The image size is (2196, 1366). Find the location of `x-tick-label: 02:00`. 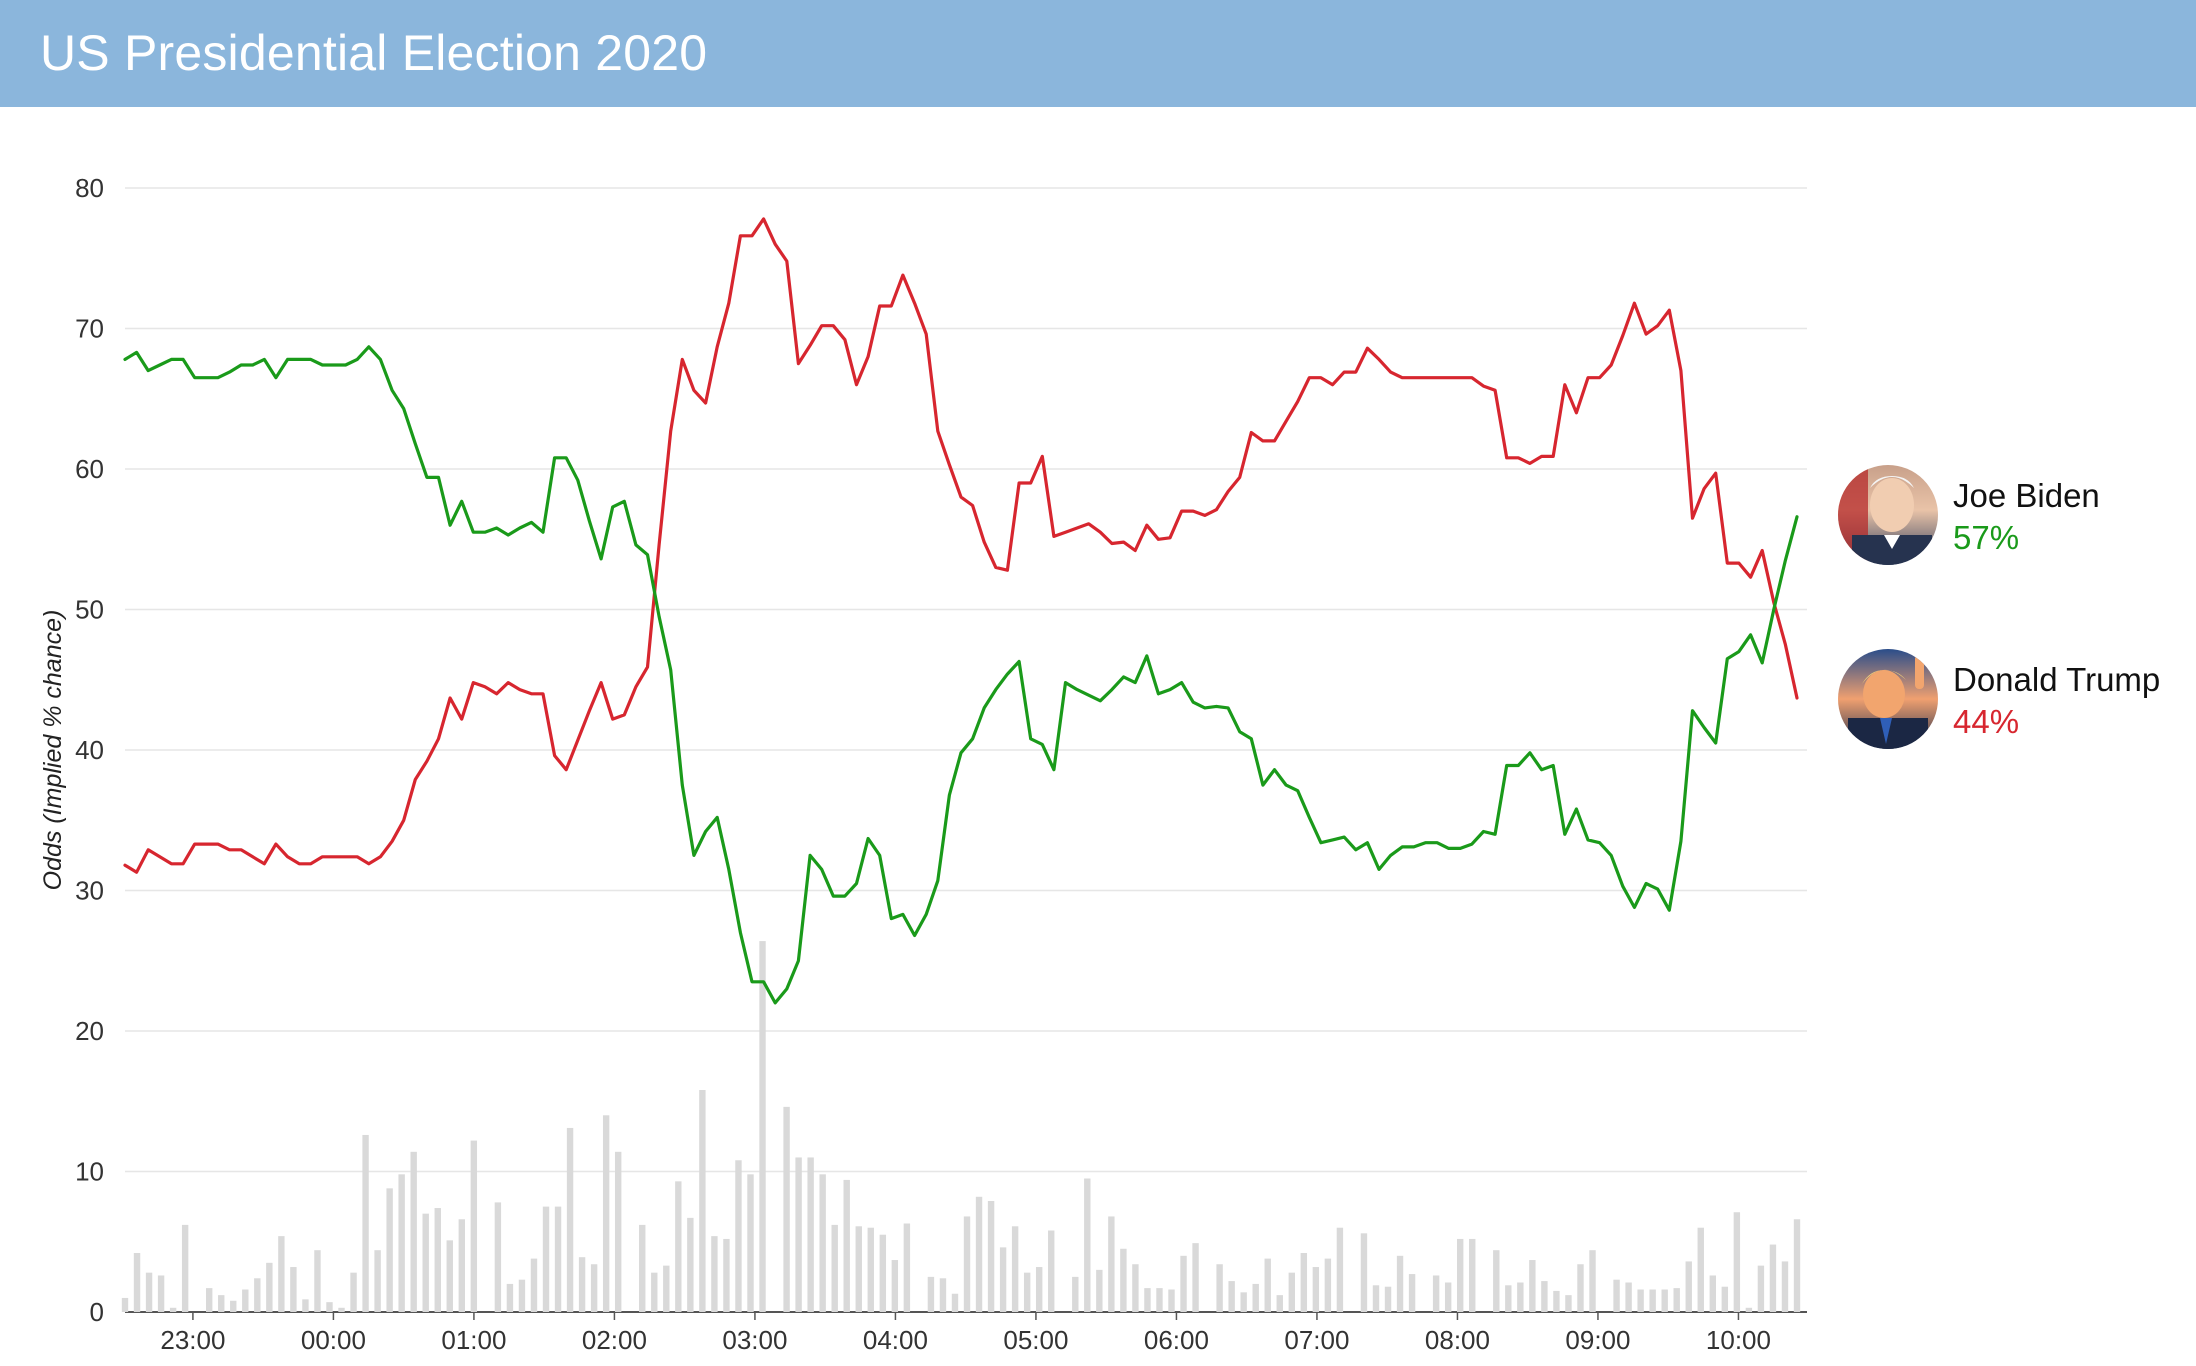

x-tick-label: 02:00 is located at coordinates (614, 1340).